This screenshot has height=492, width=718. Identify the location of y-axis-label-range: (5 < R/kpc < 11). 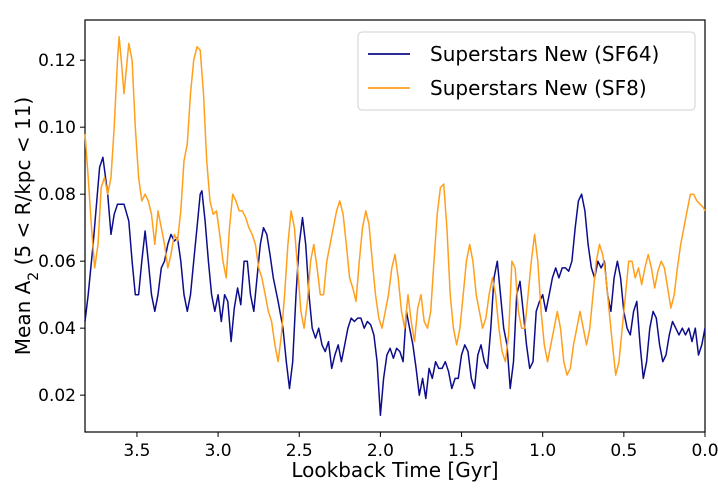
(23, 184).